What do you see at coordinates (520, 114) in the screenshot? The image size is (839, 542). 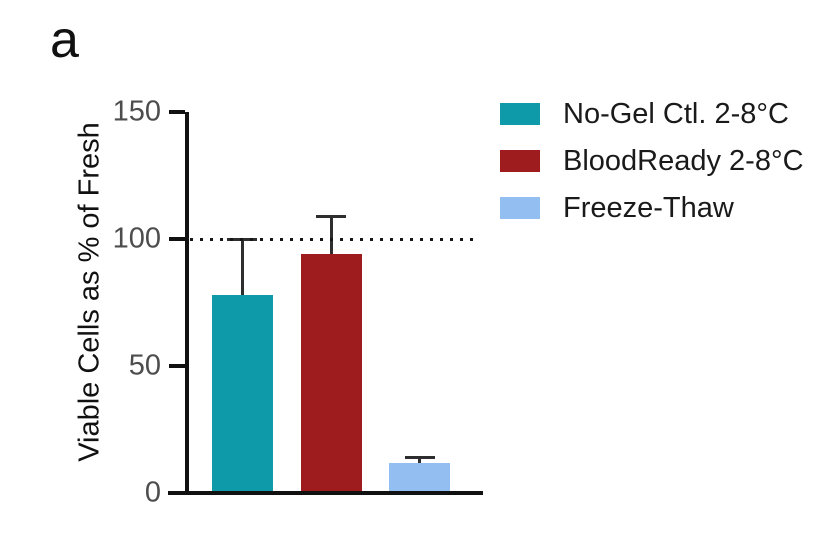 I see `legend-swatch-teal` at bounding box center [520, 114].